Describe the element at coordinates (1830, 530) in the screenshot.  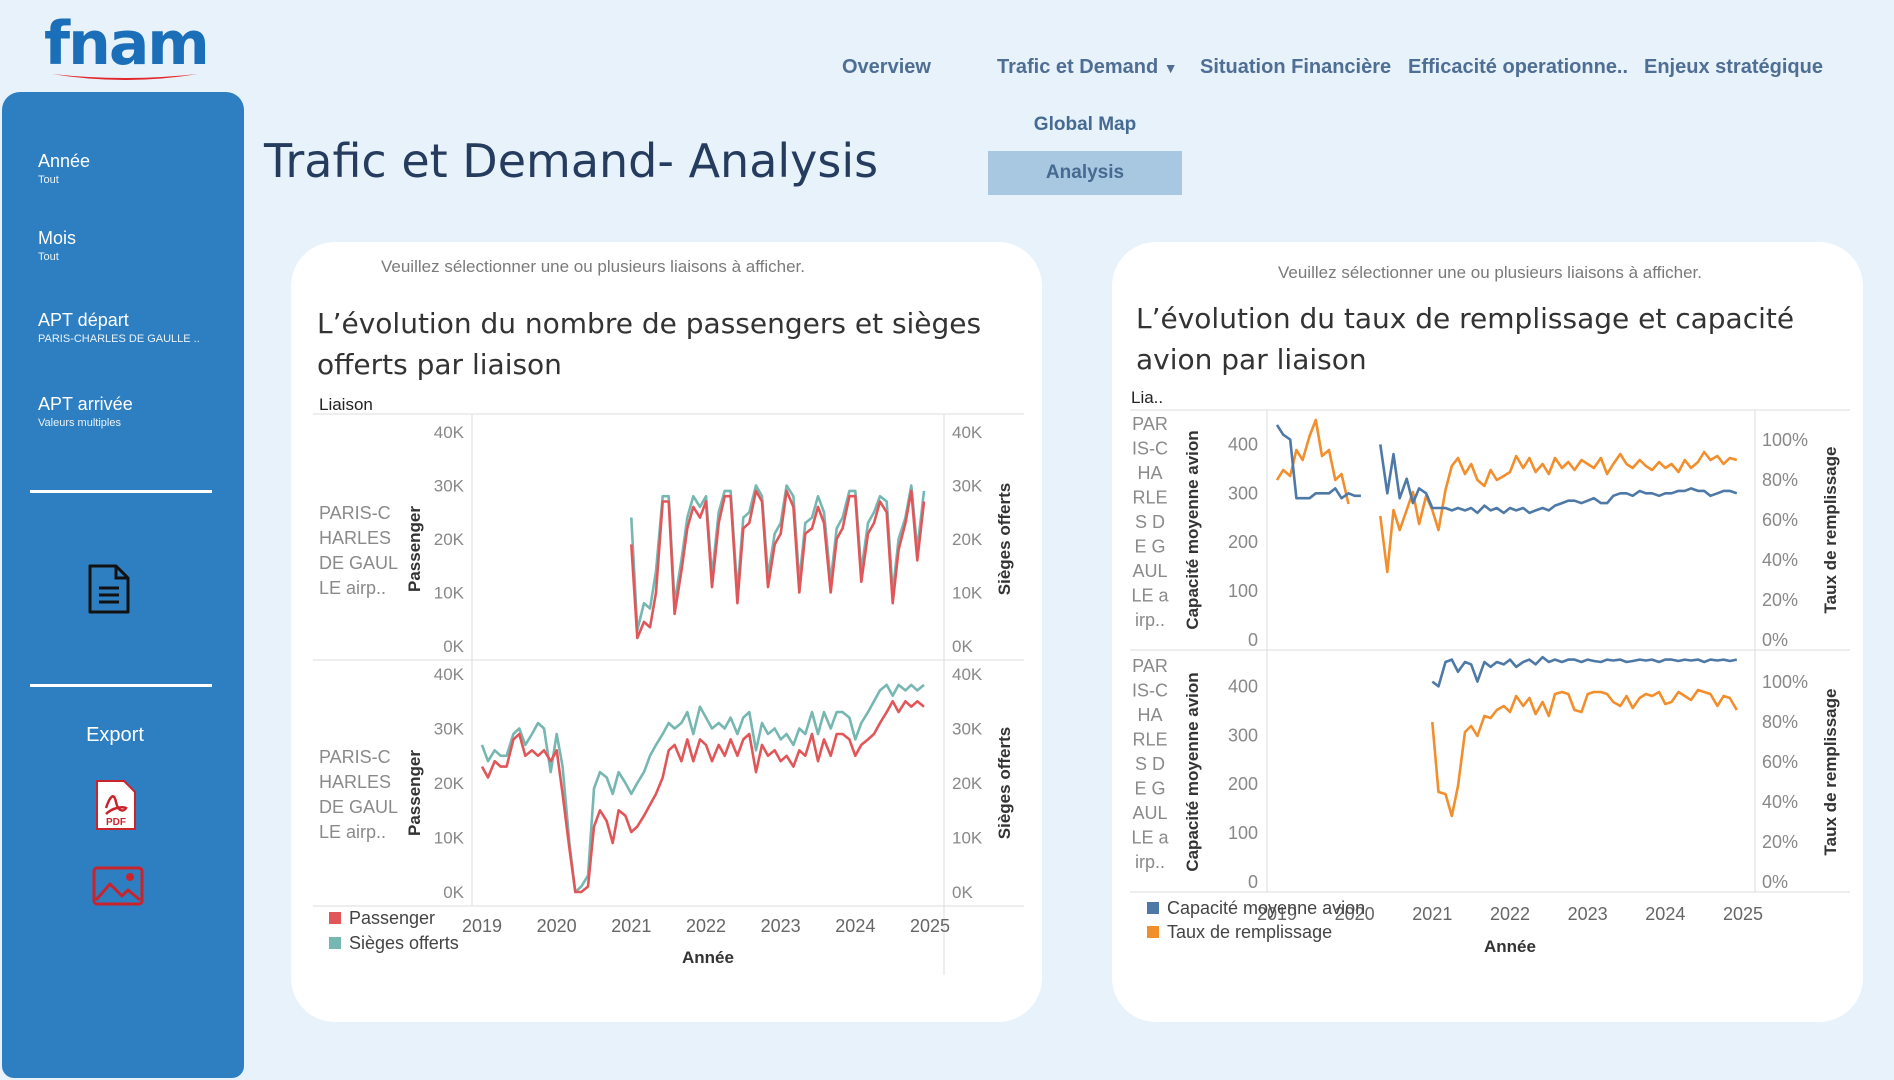
I see `y-axis-label: Taux de remplissage` at that location.